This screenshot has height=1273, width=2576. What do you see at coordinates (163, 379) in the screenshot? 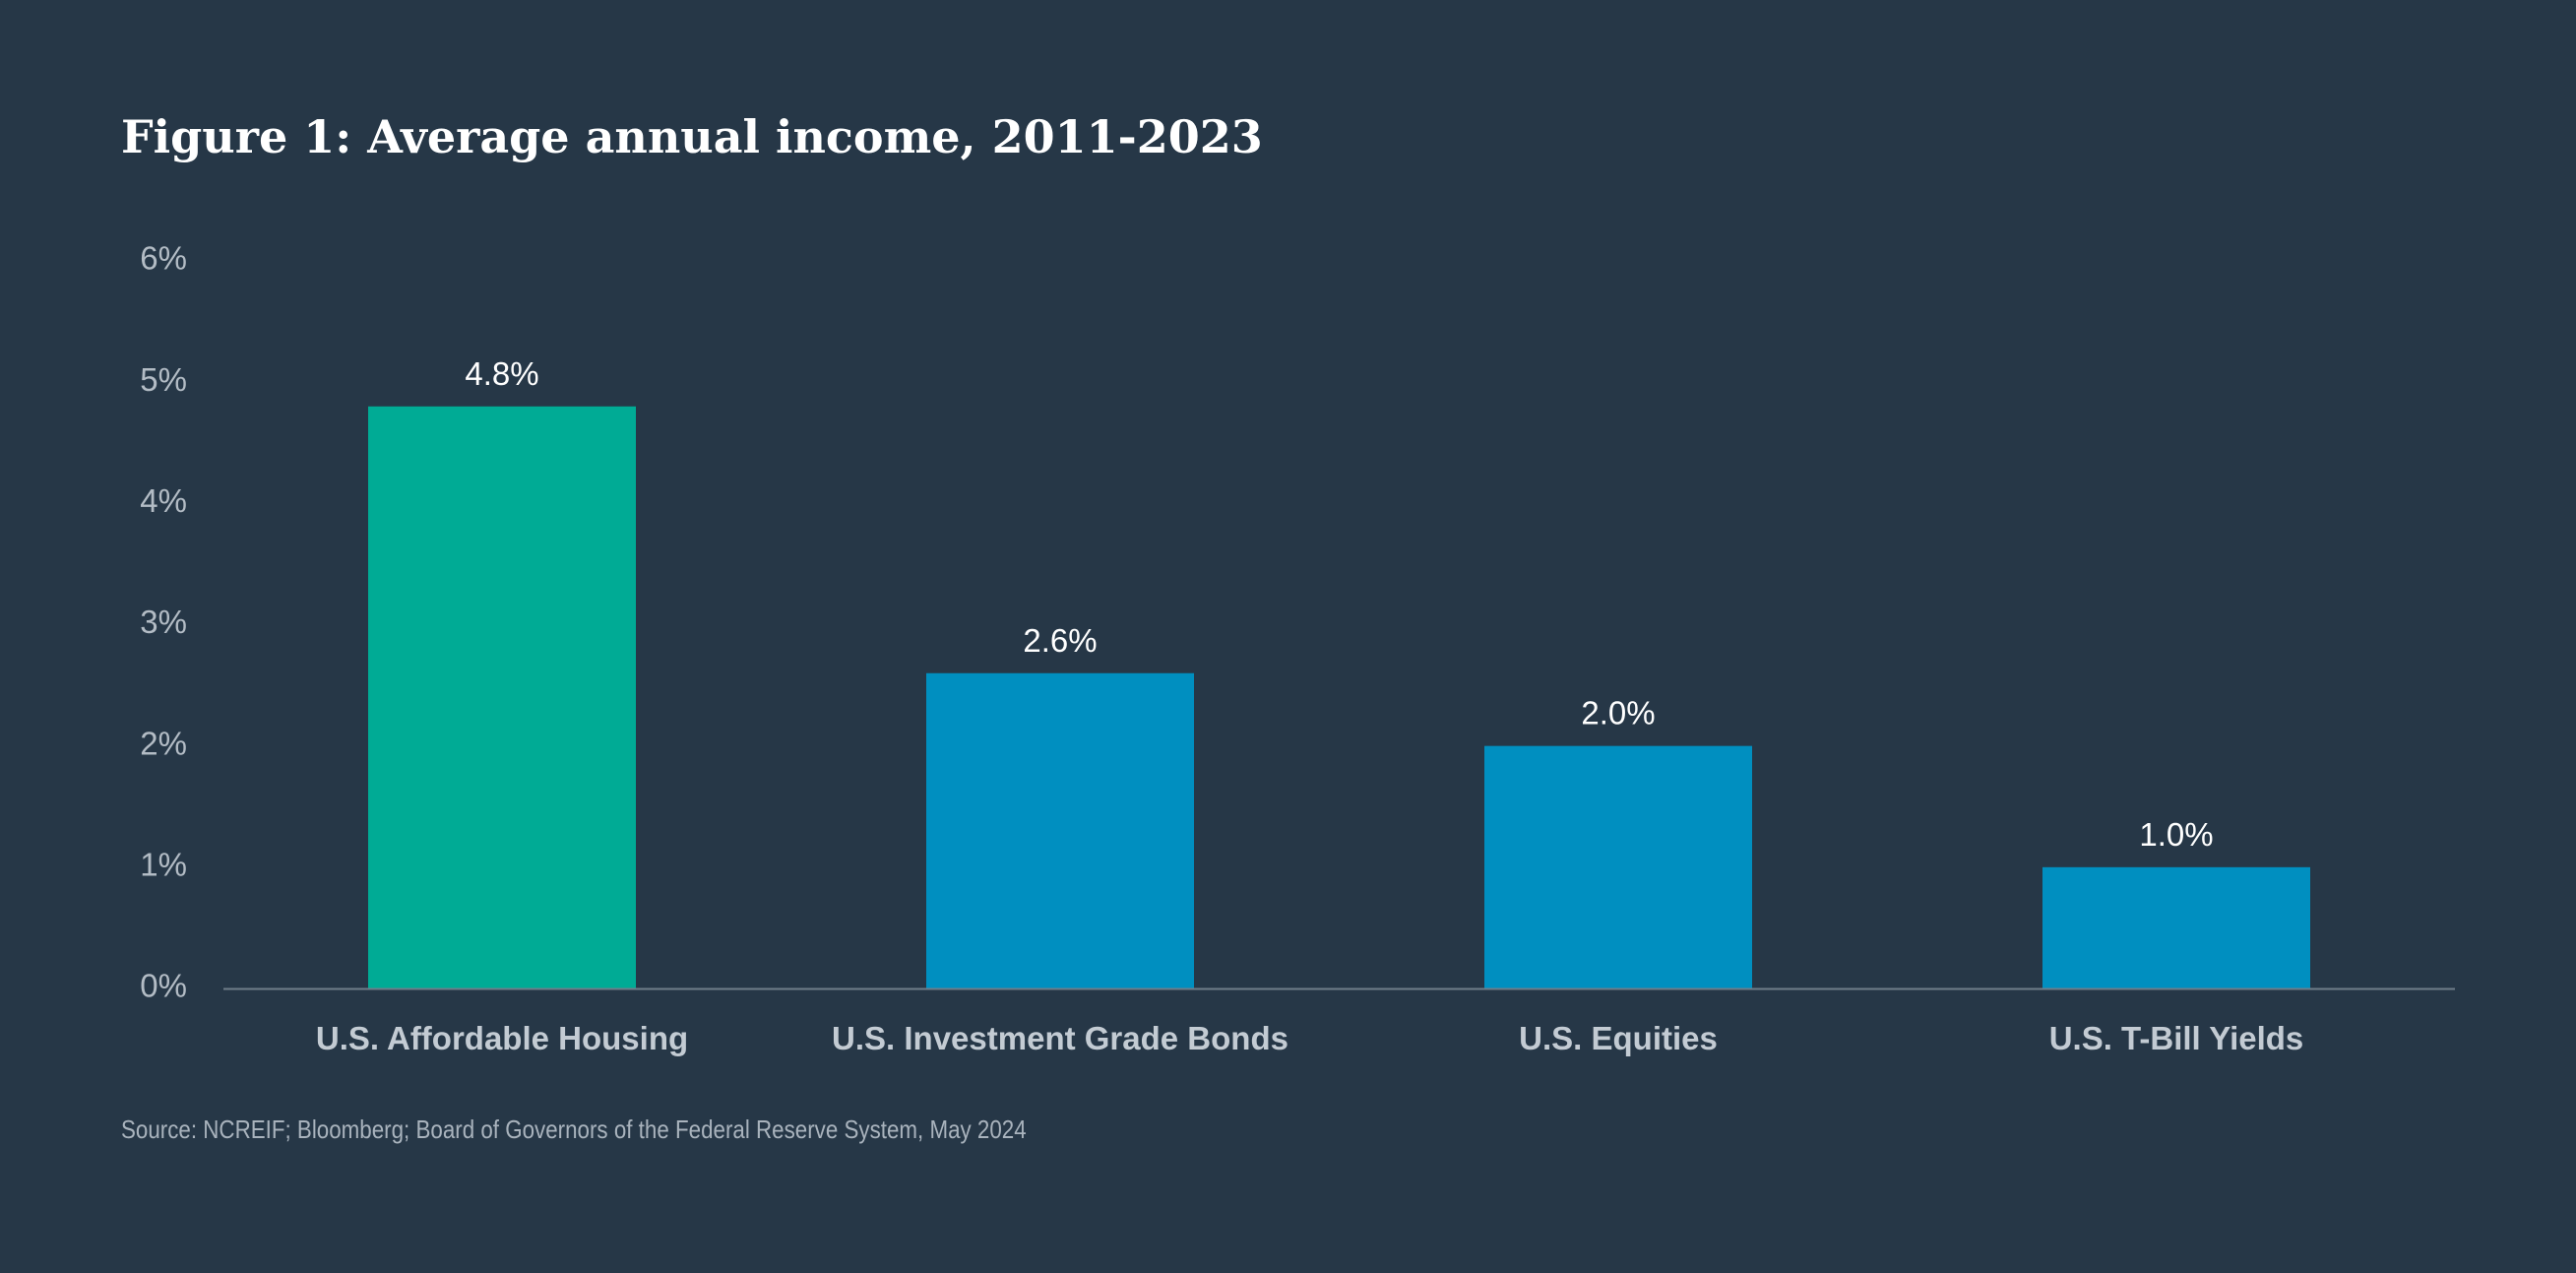
I see `y-tick-label: 5%` at bounding box center [163, 379].